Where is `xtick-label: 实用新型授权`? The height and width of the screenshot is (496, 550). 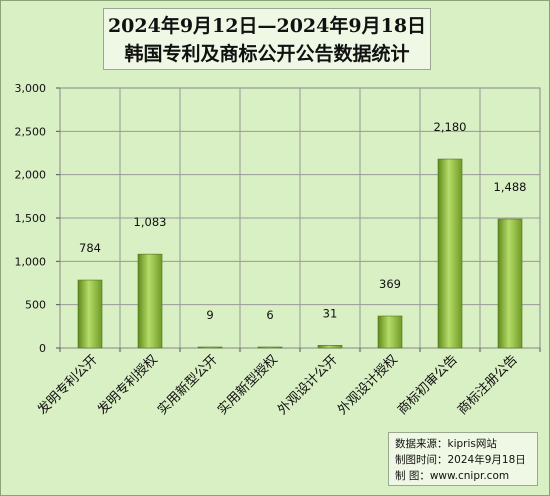 xtick-label: 实用新型授权 is located at coordinates (247, 385).